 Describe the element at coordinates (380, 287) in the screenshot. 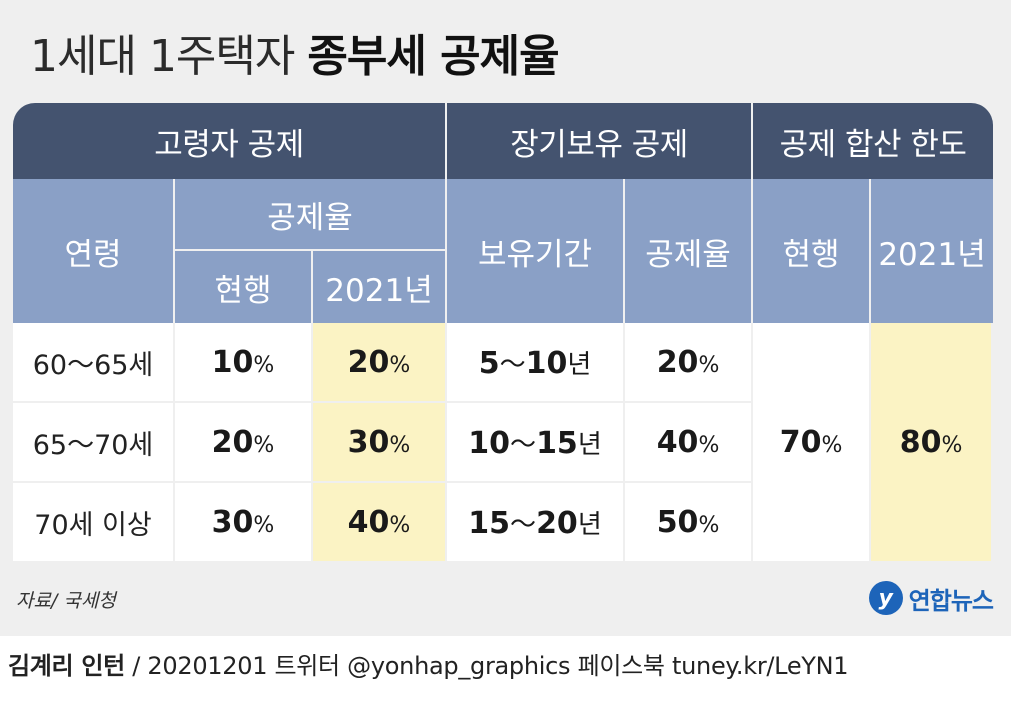

I see `header-2021: 2021년` at that location.